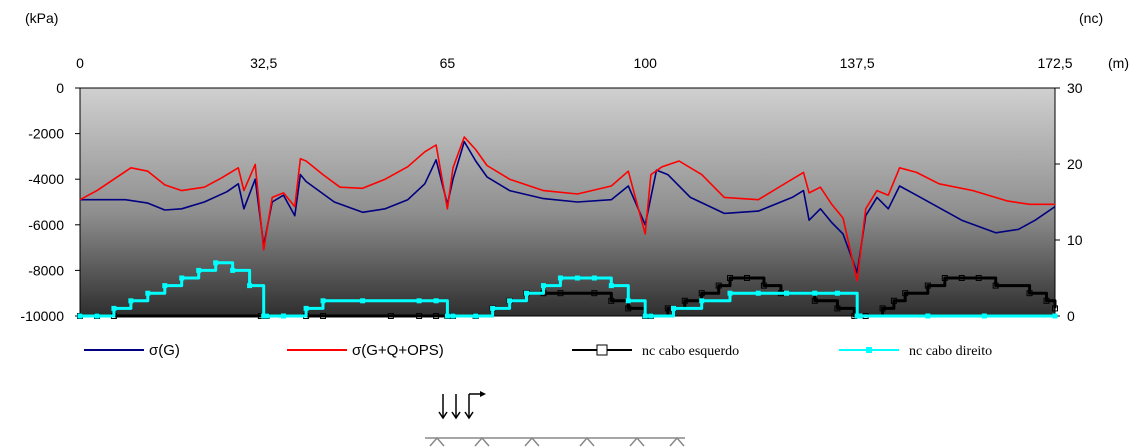  What do you see at coordinates (46, 179) in the screenshot?
I see `y-tick-label: -4000` at bounding box center [46, 179].